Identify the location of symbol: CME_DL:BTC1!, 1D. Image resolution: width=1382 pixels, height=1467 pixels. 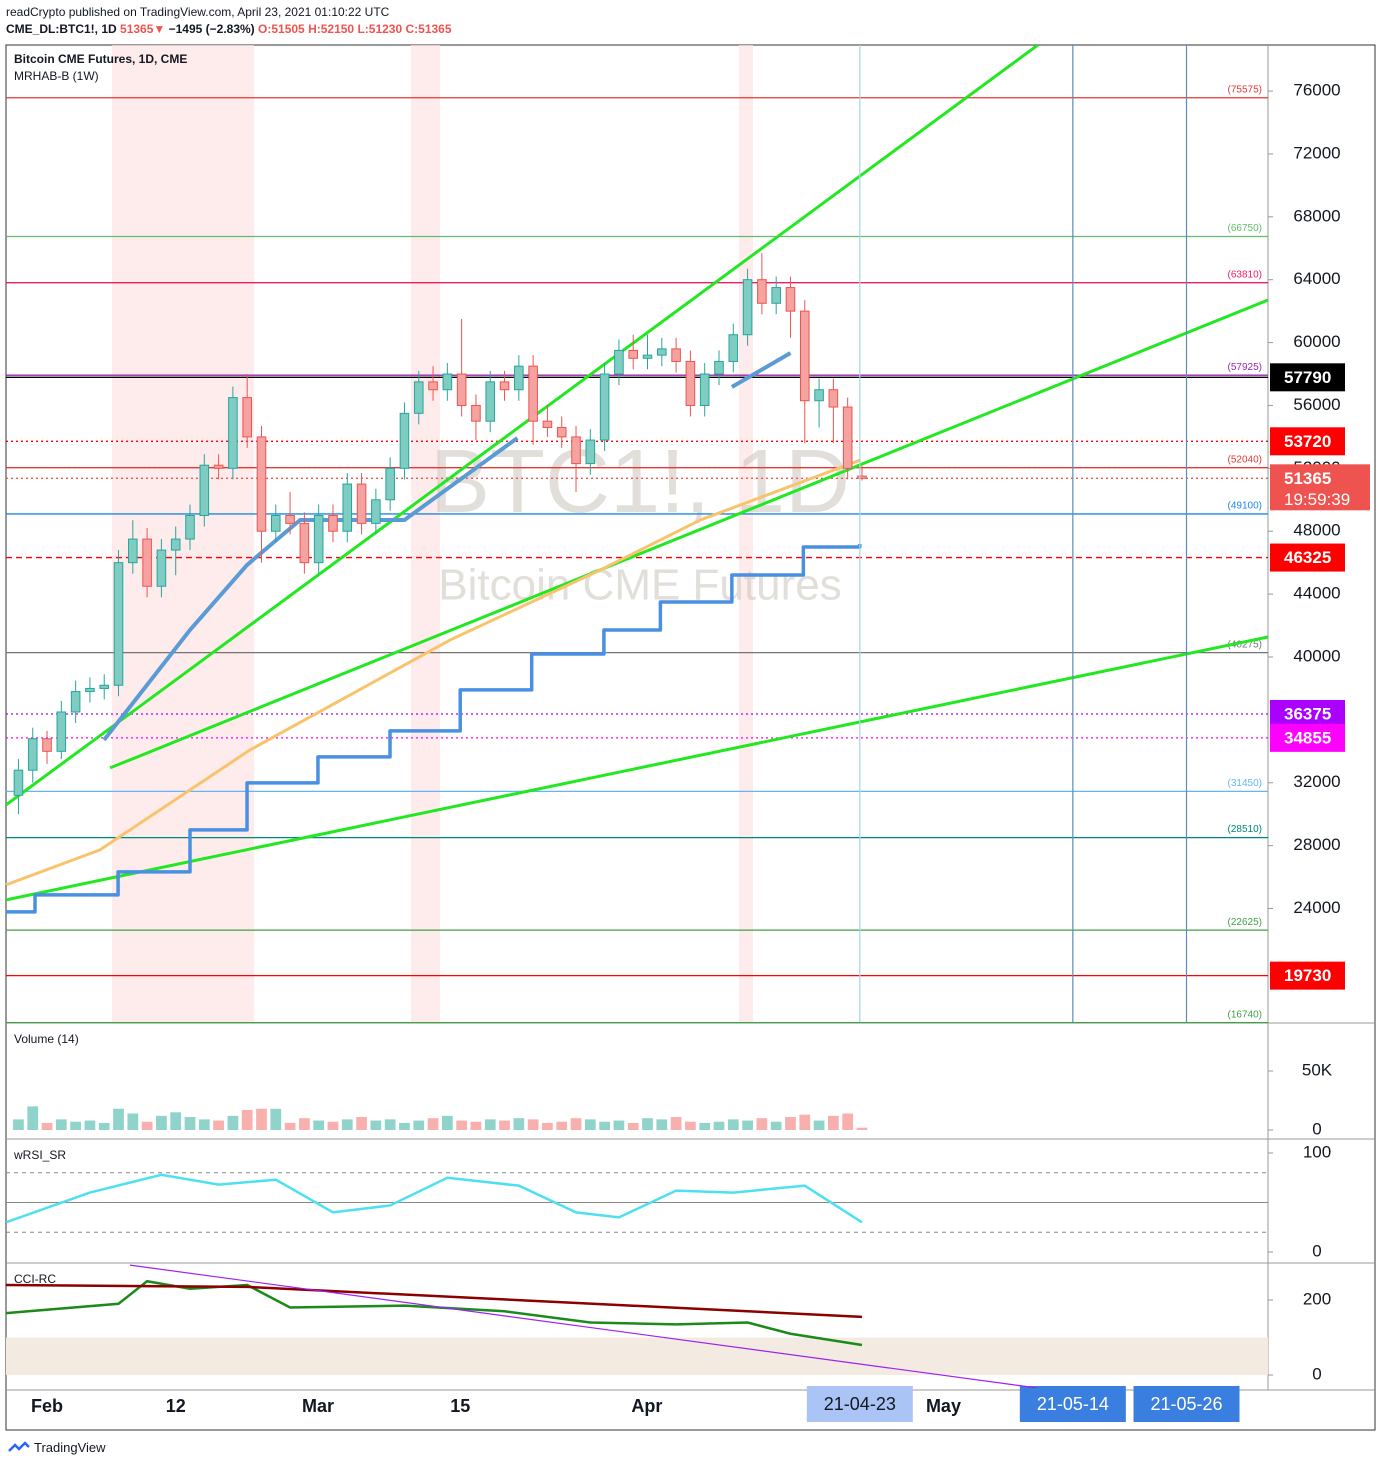
(61, 29).